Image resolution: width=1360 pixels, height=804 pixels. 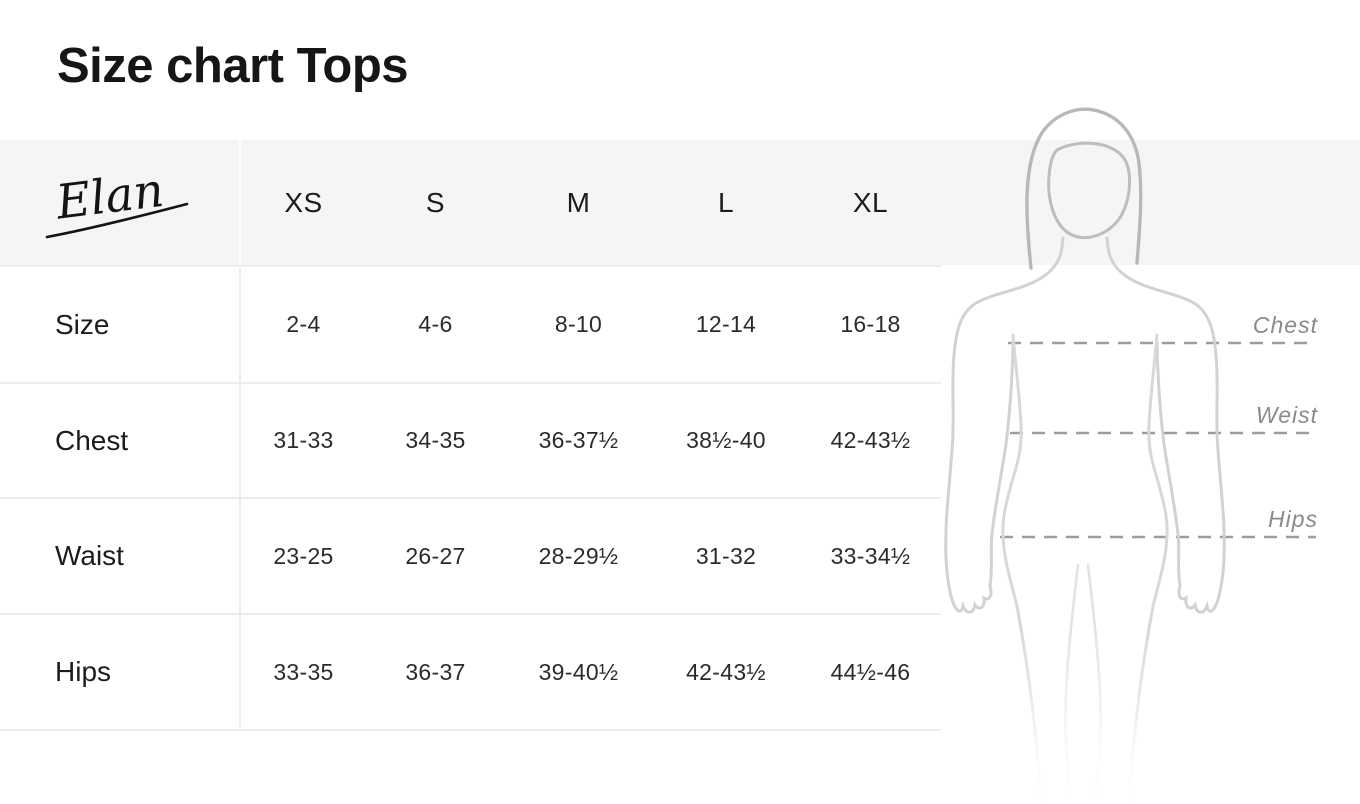 What do you see at coordinates (1094, 683) in the screenshot?
I see `right-inner-leg-outline` at bounding box center [1094, 683].